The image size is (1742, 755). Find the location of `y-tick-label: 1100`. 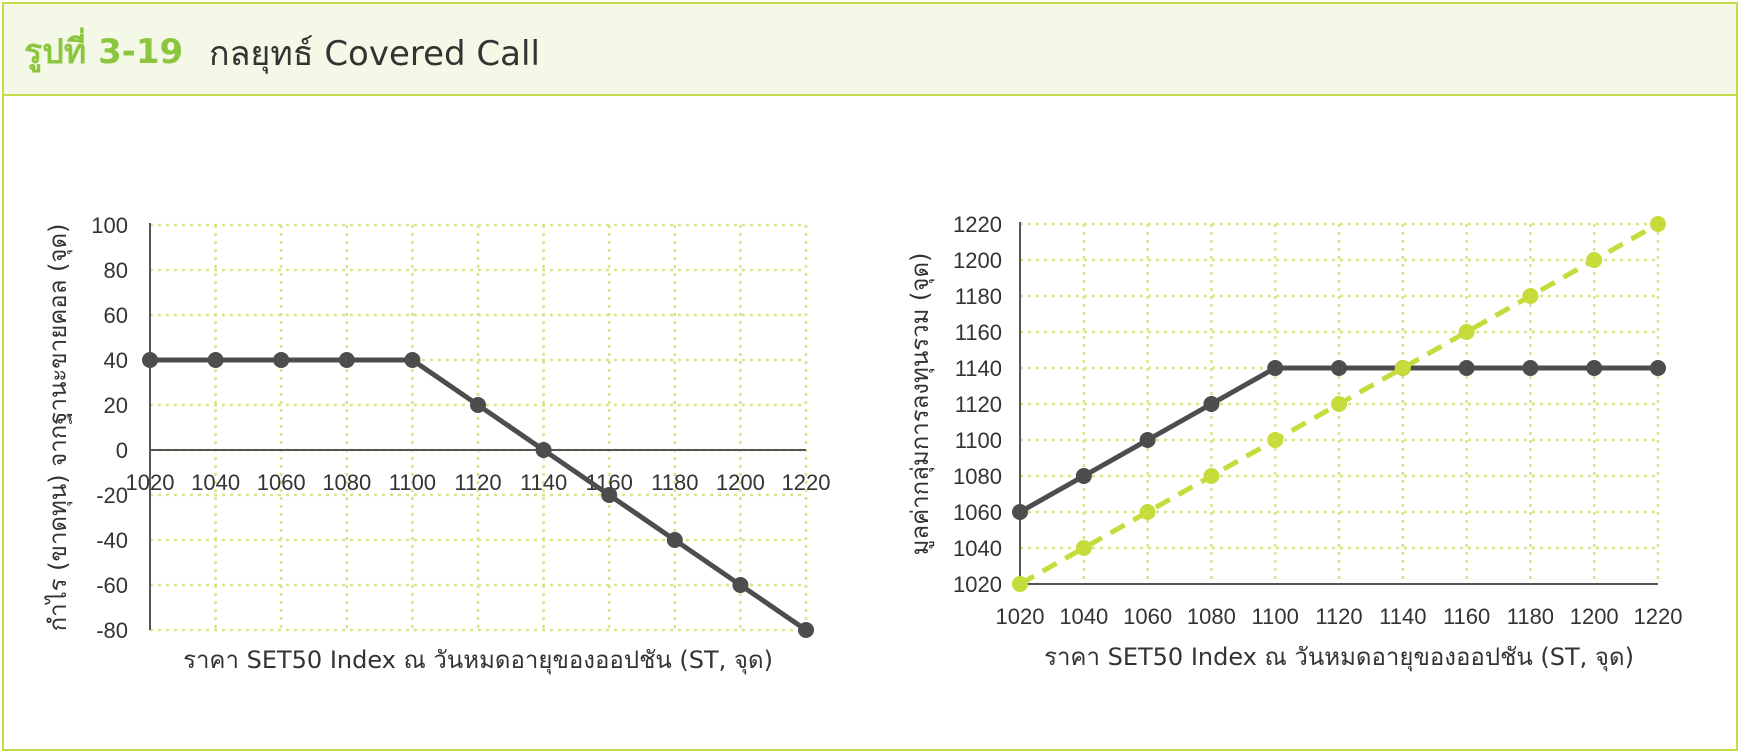

y-tick-label: 1100 is located at coordinates (978, 440).